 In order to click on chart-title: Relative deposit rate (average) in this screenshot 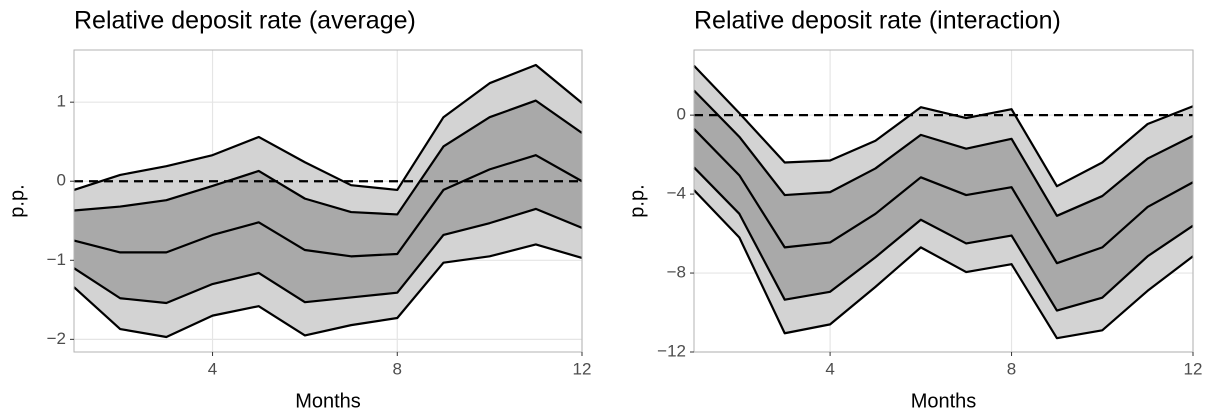, I will do `click(245, 21)`.